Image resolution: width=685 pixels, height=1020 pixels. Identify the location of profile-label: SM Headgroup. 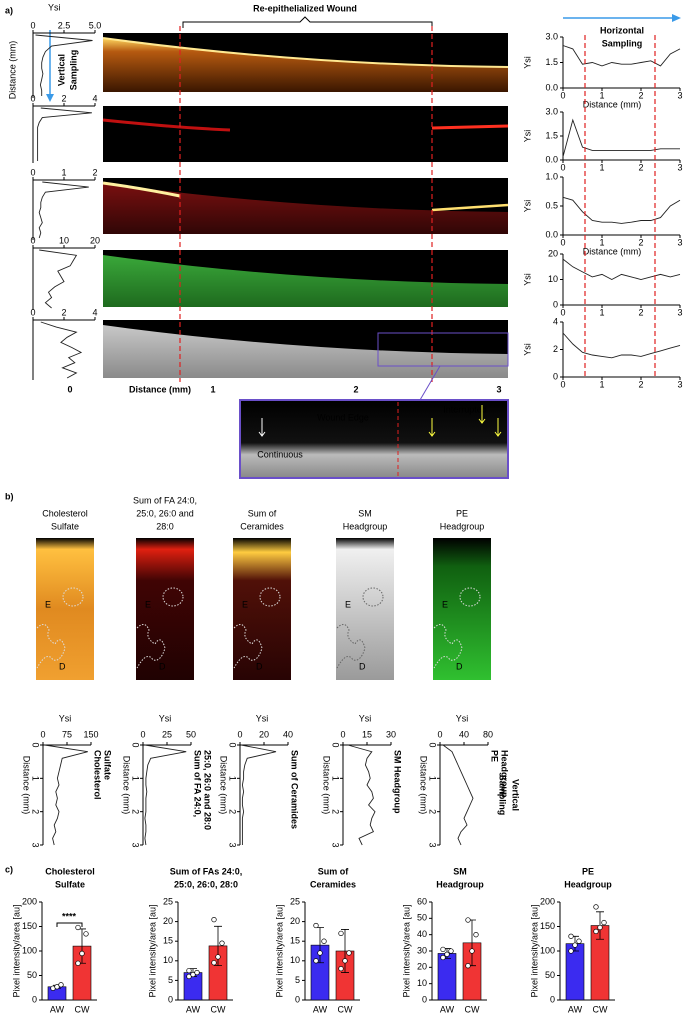
(398, 782).